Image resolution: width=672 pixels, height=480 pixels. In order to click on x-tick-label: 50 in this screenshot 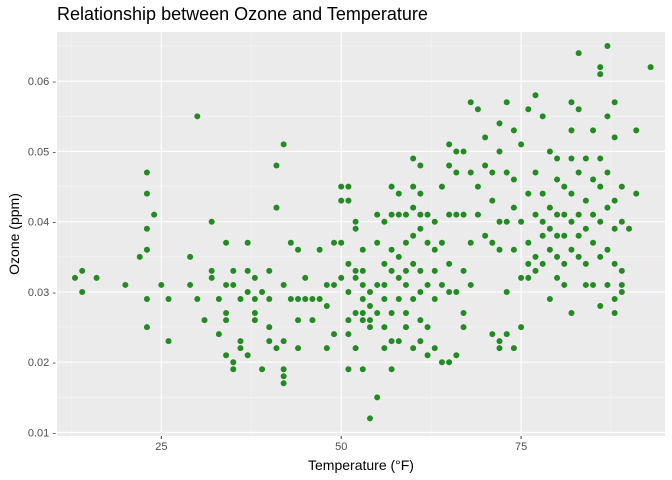, I will do `click(341, 447)`.